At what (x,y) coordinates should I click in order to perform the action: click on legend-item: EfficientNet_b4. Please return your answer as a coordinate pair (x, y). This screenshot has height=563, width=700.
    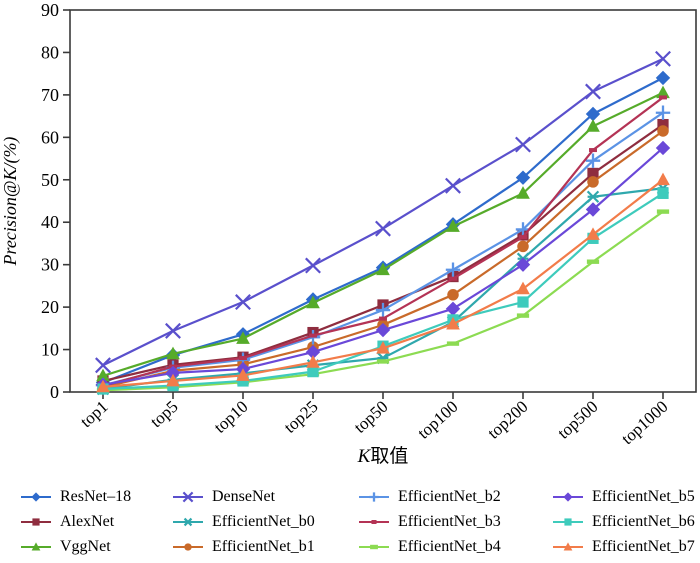
    Looking at the image, I should click on (455, 546).